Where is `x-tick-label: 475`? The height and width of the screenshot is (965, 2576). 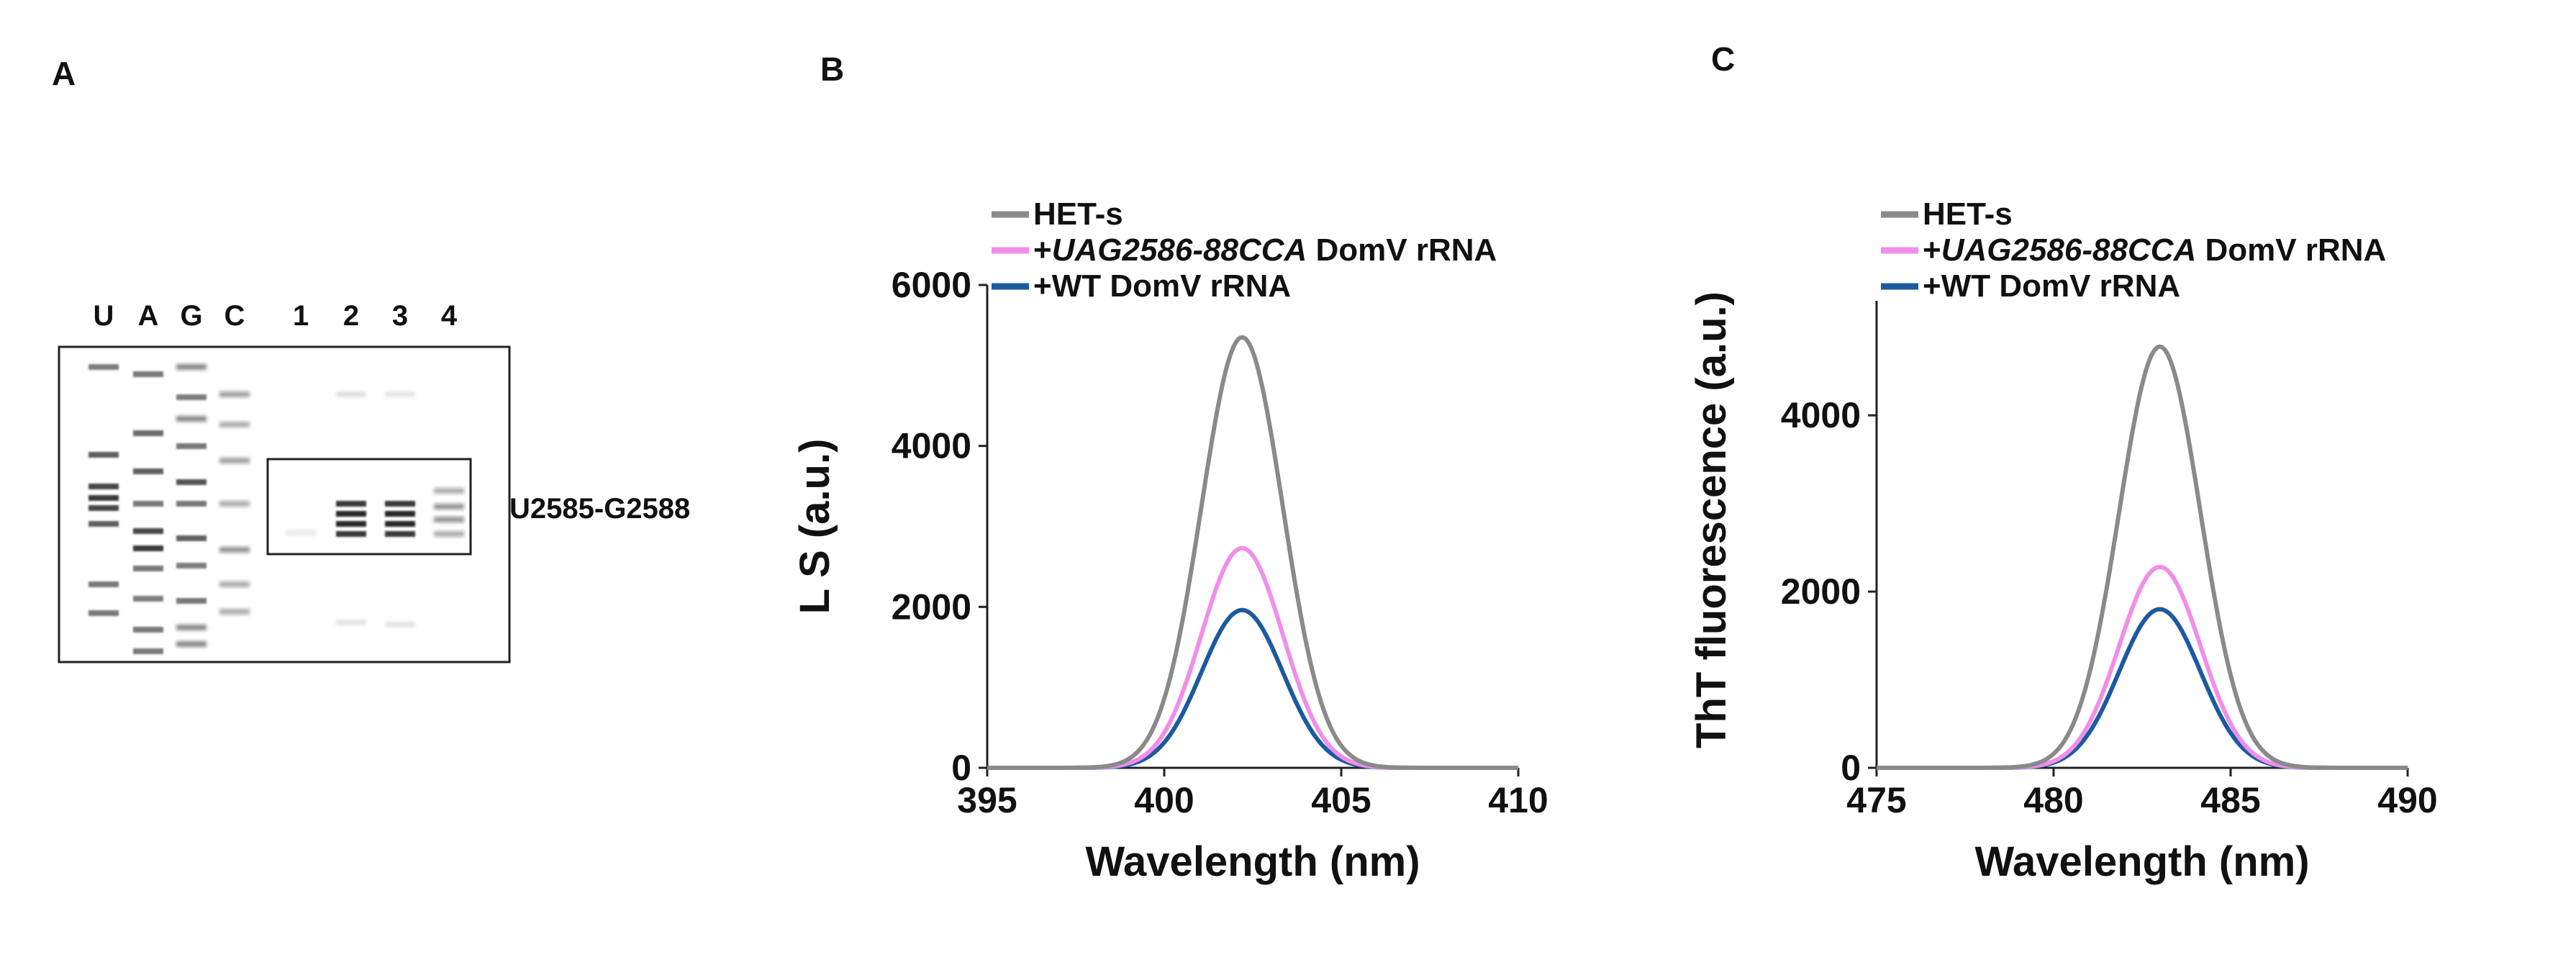 x-tick-label: 475 is located at coordinates (1876, 800).